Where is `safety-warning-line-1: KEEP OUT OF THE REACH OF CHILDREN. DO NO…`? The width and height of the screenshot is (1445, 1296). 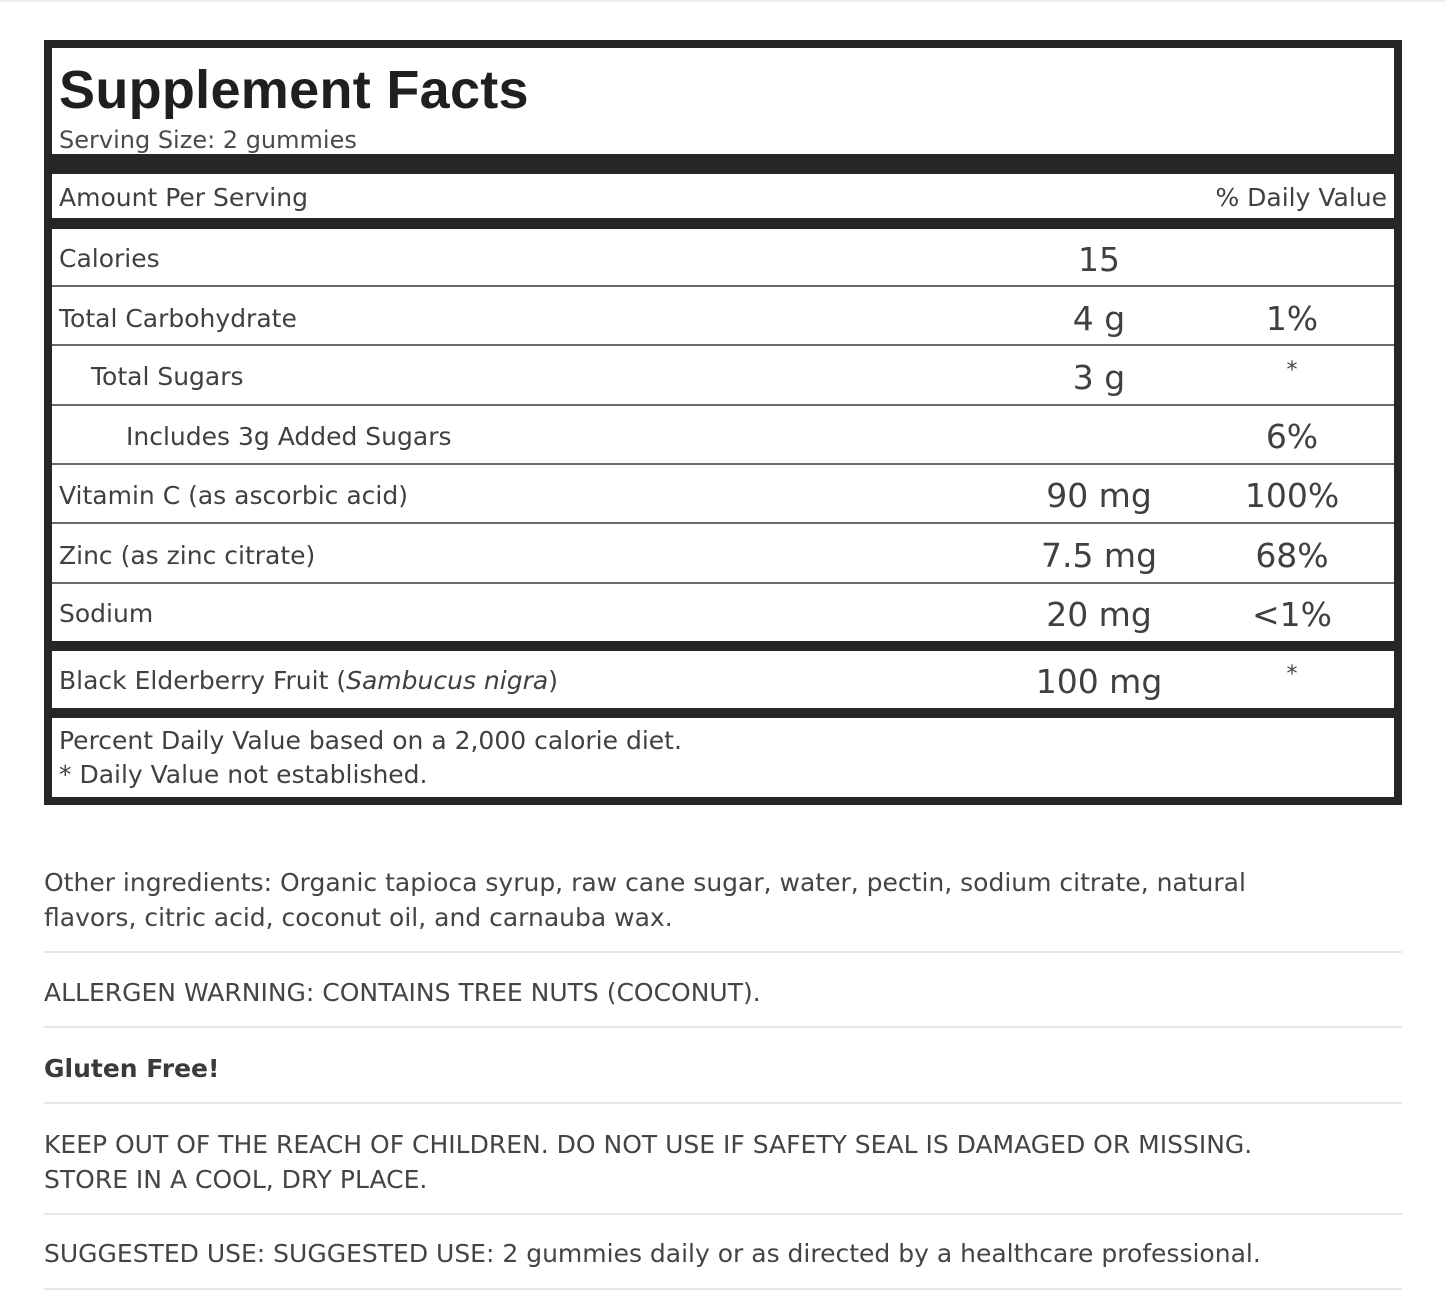 safety-warning-line-1: KEEP OUT OF THE REACH OF CHILDREN. DO NO… is located at coordinates (648, 1144).